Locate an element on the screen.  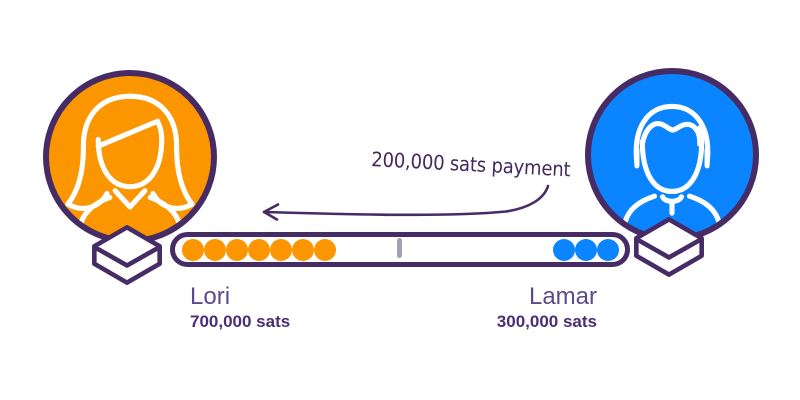
lamar-name-label: Lamar is located at coordinates (562, 296).